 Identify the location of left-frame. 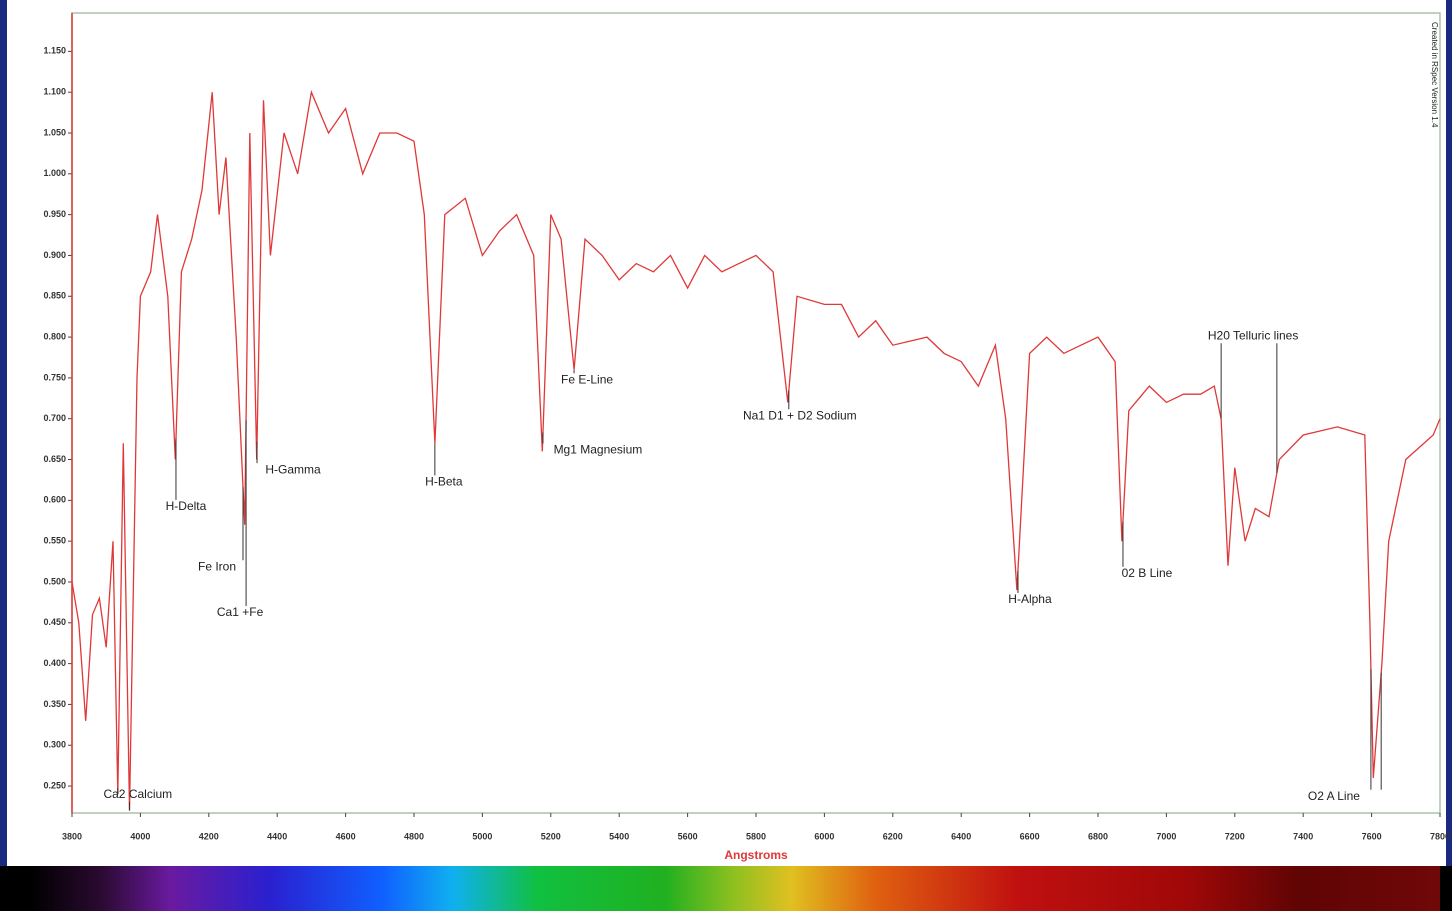
(3, 455).